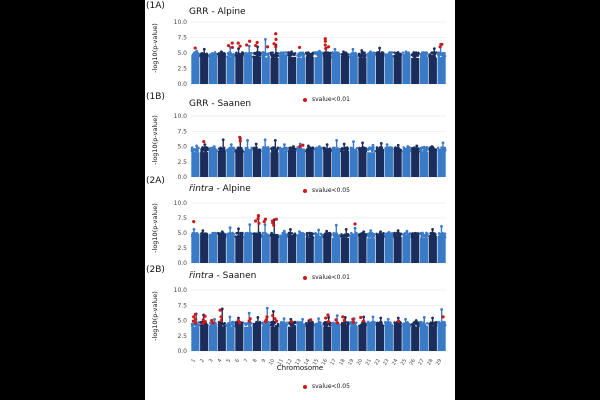 The image size is (600, 400). Describe the element at coordinates (182, 218) in the screenshot. I see `y-tick-label-2a-3: 7.5` at that location.